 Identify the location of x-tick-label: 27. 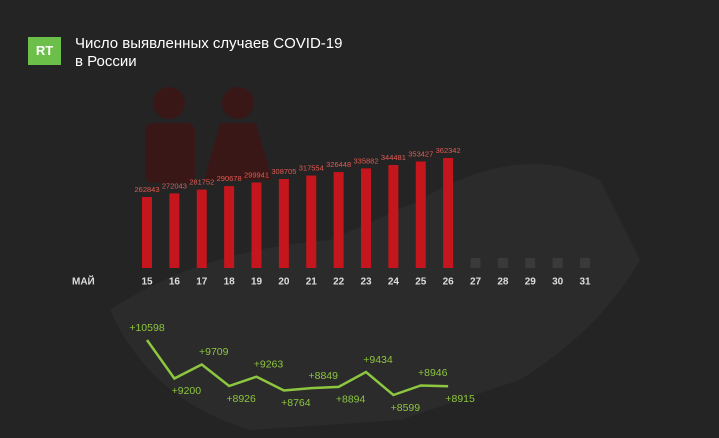
(476, 282).